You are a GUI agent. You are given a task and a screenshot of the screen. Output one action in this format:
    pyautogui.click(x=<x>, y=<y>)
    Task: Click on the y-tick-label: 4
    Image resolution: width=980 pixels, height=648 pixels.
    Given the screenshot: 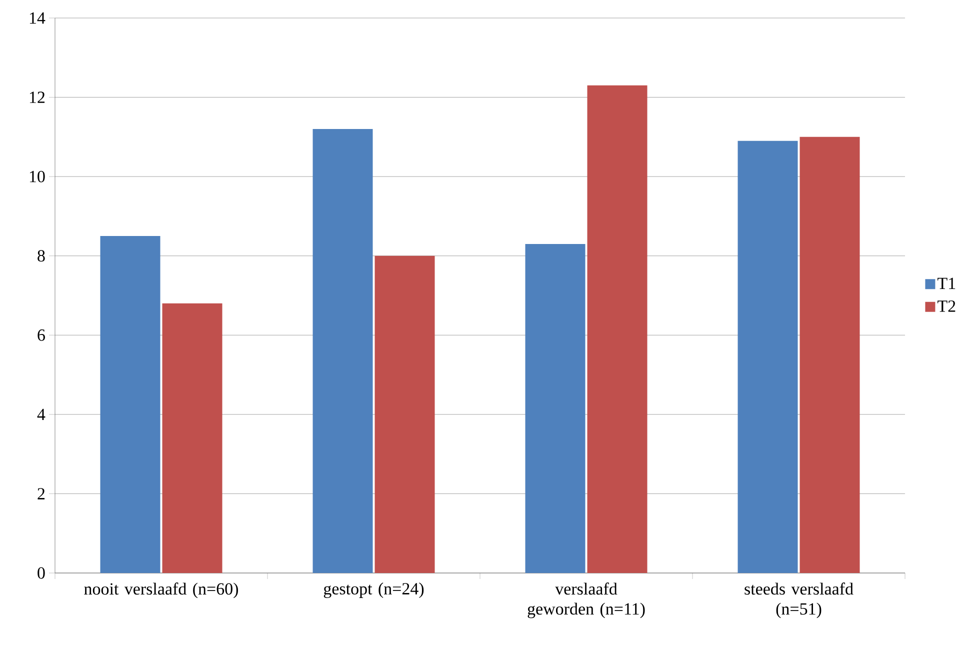 What is the action you would take?
    pyautogui.click(x=41, y=414)
    